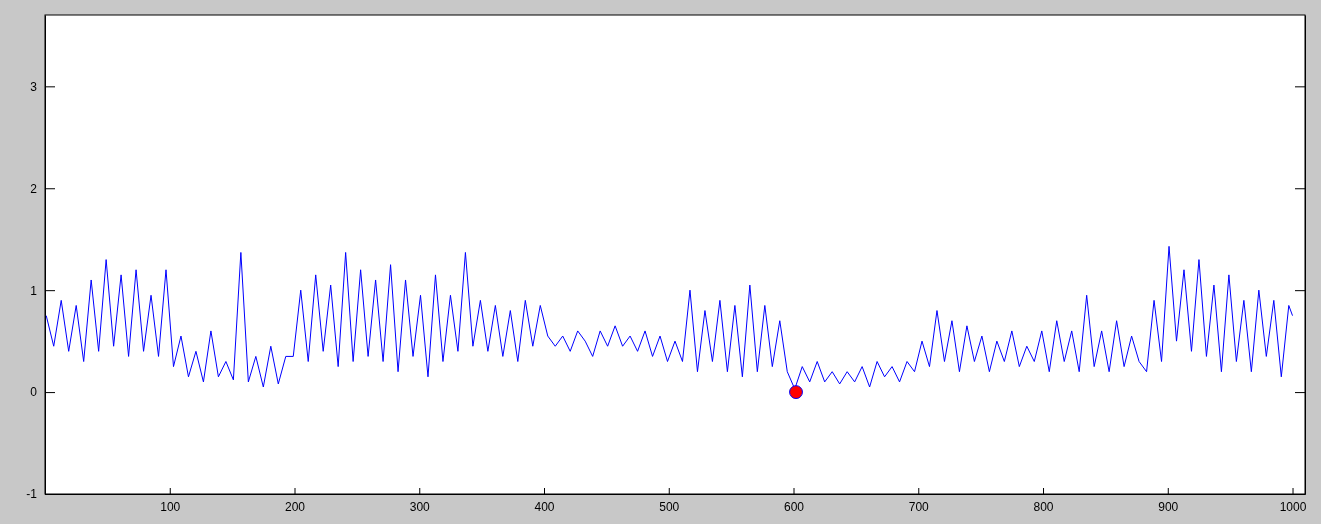 The width and height of the screenshot is (1321, 524). What do you see at coordinates (1293, 506) in the screenshot?
I see `x-tick-label: 1000` at bounding box center [1293, 506].